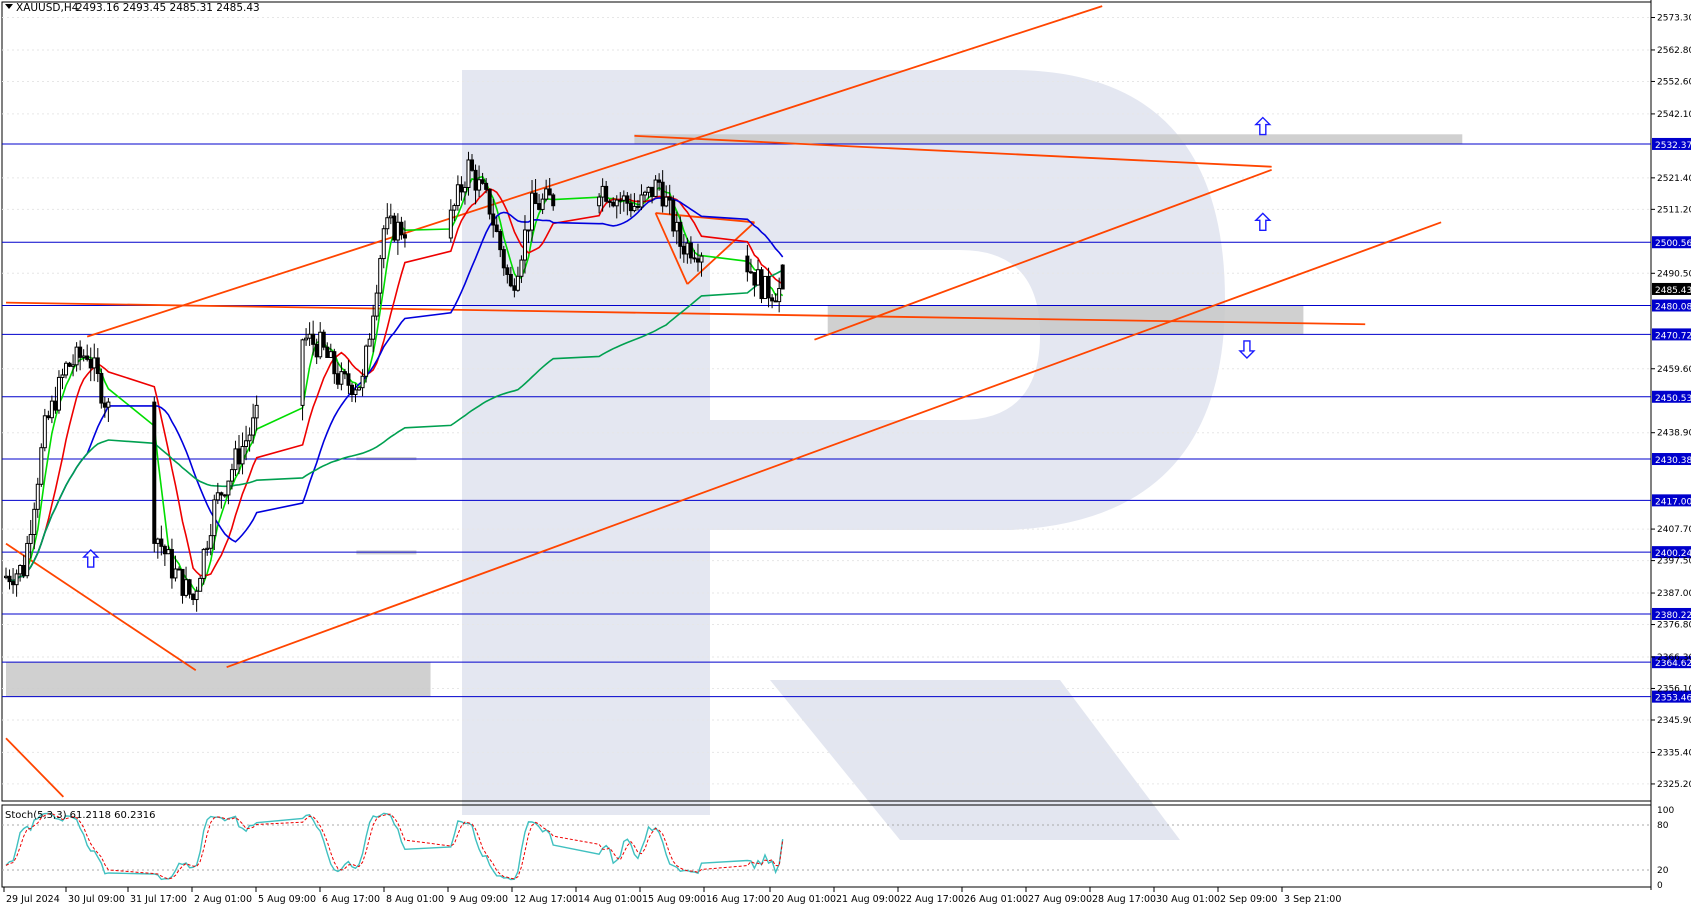  Describe the element at coordinates (223, 899) in the screenshot. I see `time-axis-label: 2 Aug 01:00` at that location.